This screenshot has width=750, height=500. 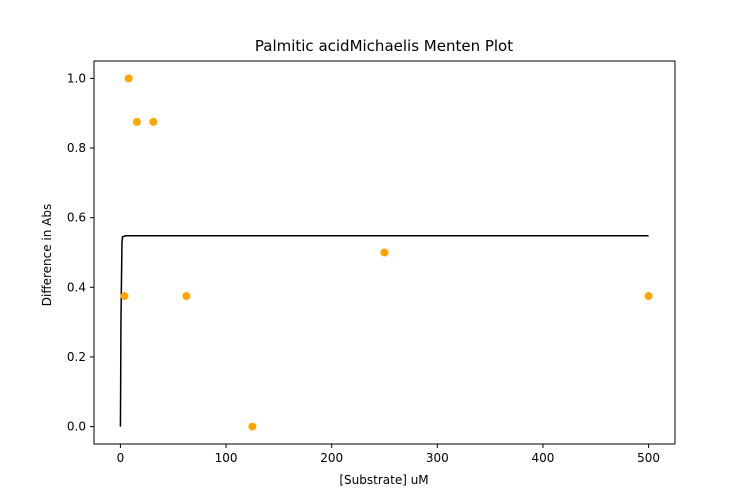 What do you see at coordinates (76, 78) in the screenshot?
I see `y-tick-label-5: 1.0` at bounding box center [76, 78].